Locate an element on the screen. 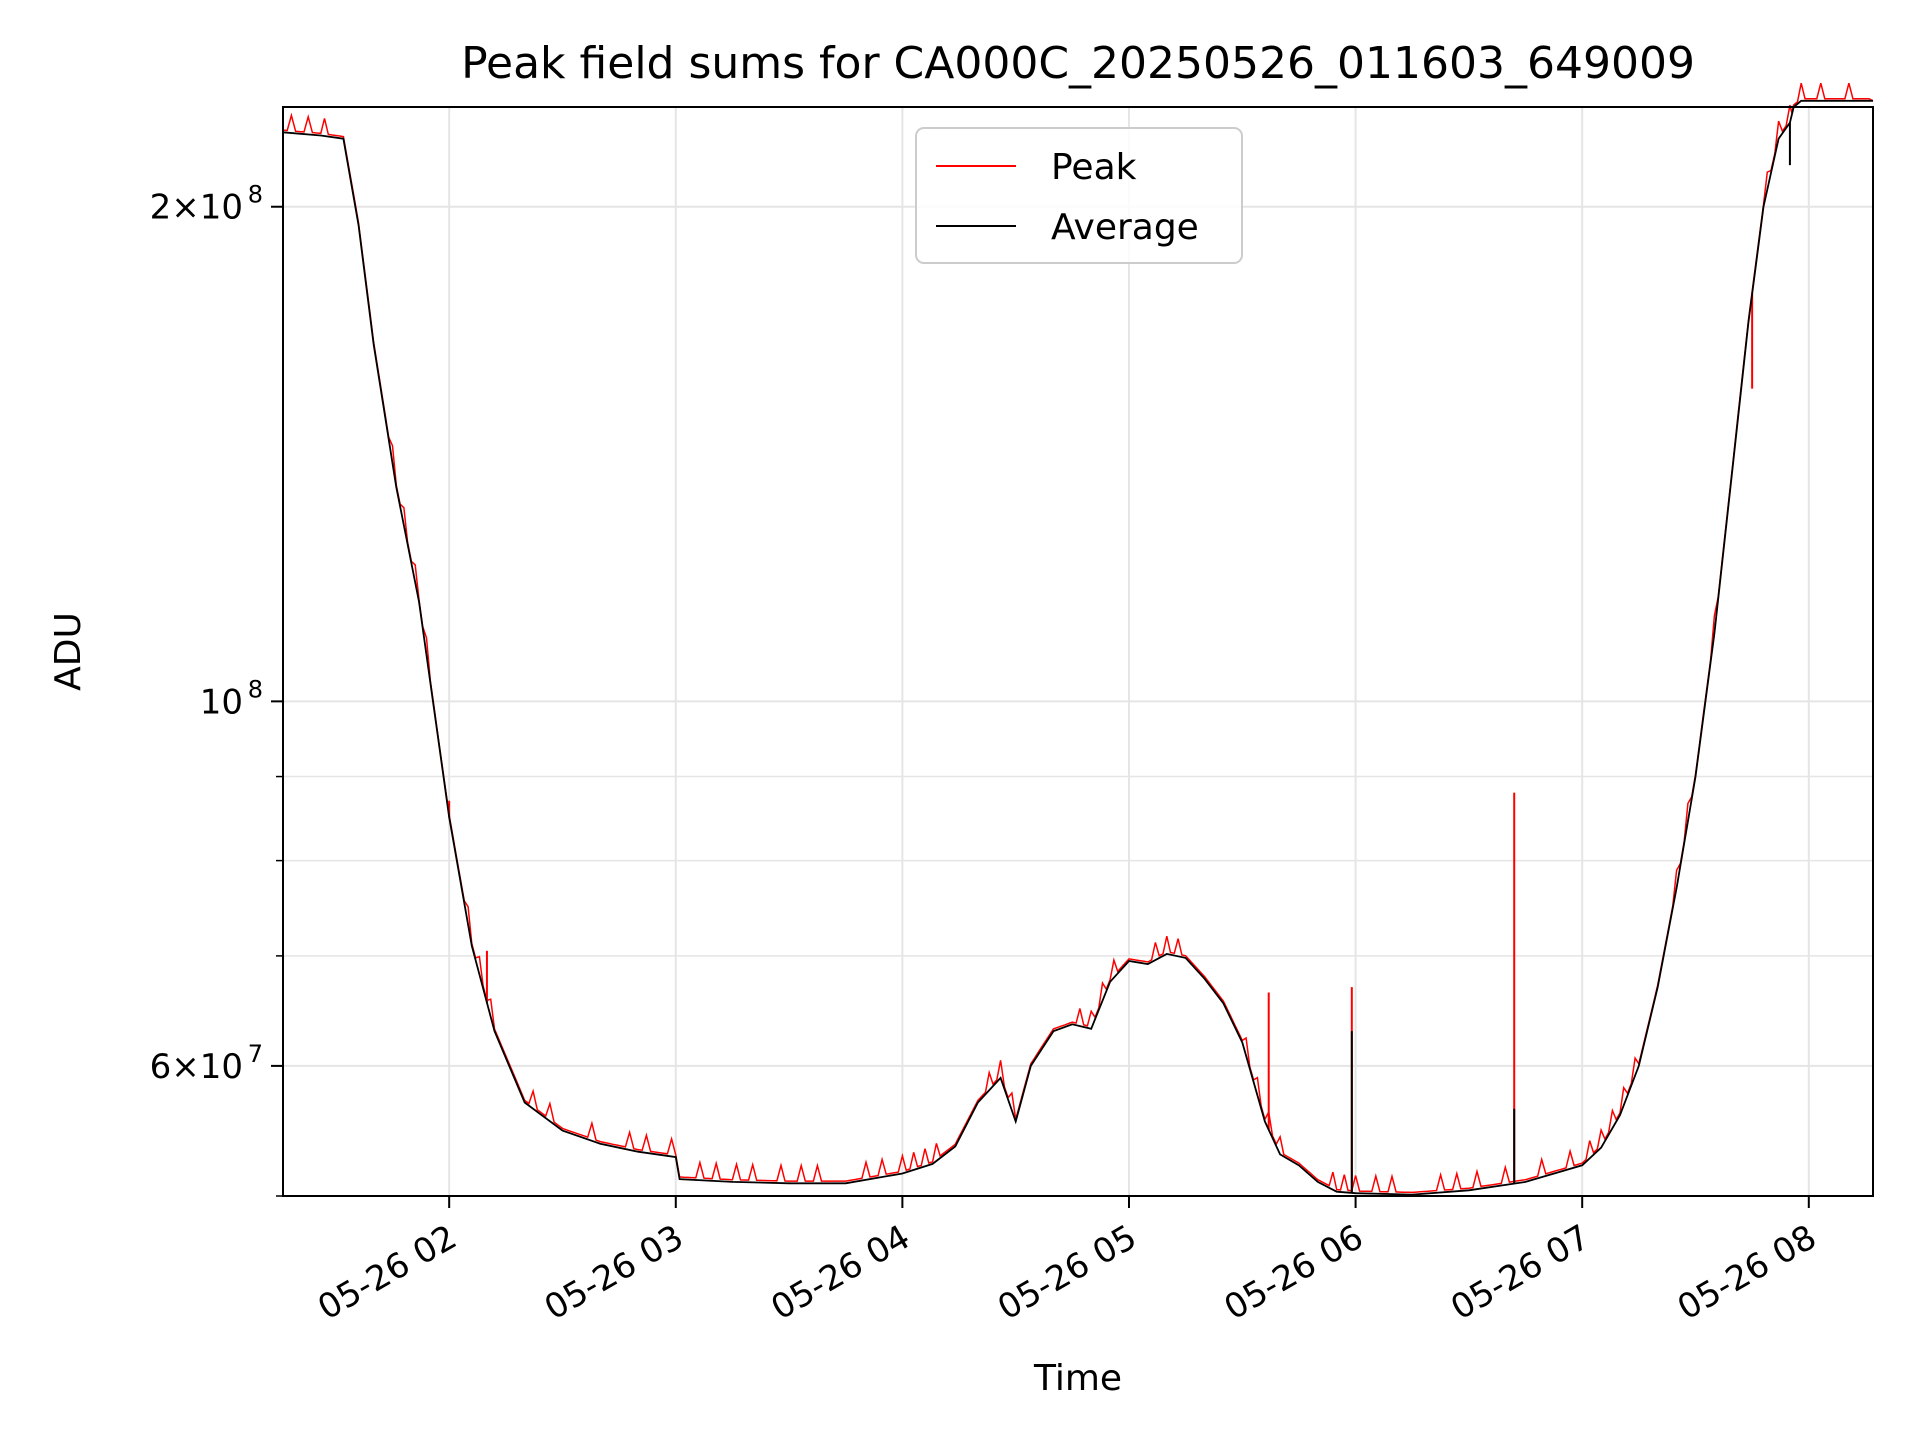  y-tick-label: 2×10 is located at coordinates (196, 208).